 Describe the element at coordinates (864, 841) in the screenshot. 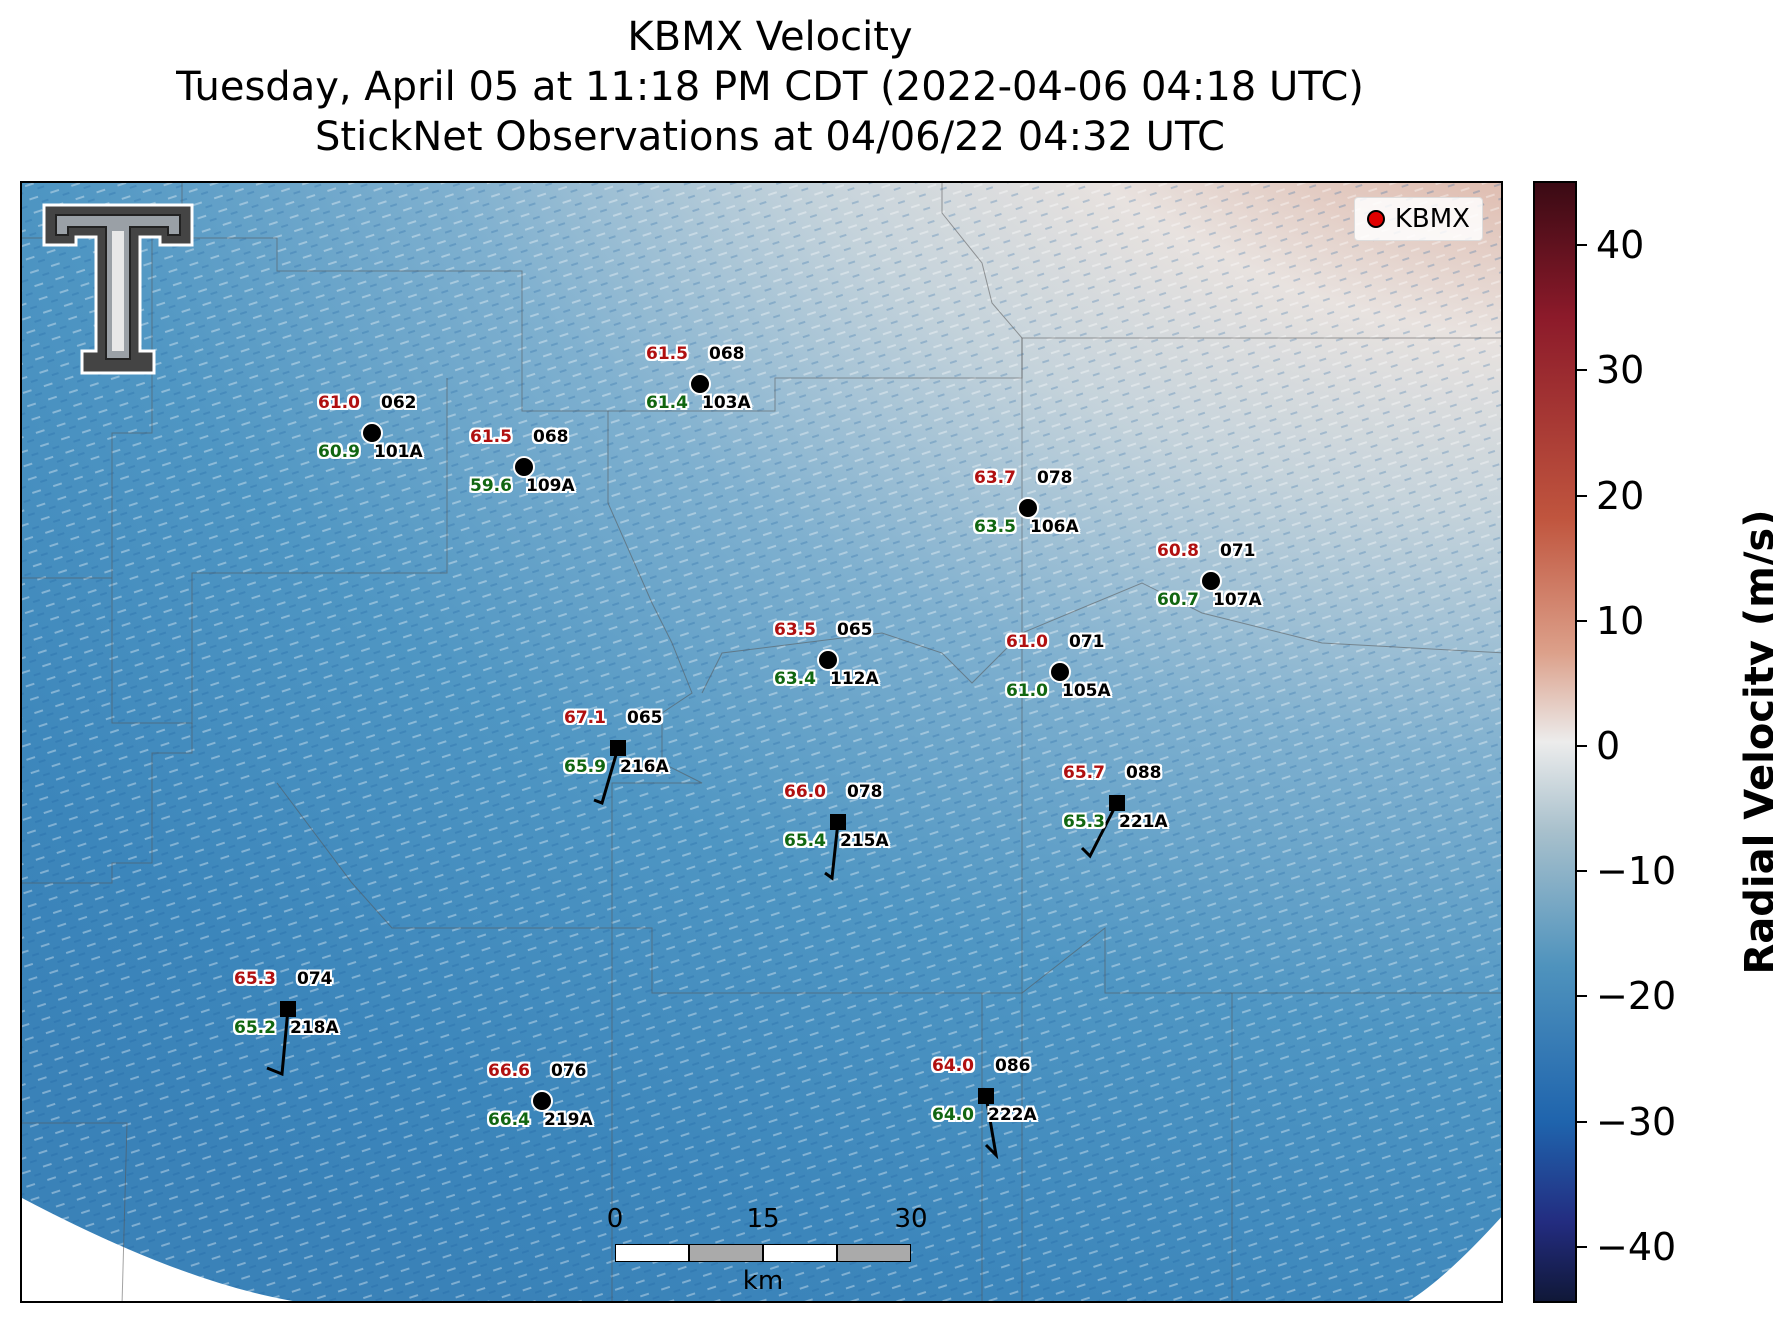

I see `station-id: 215A` at that location.